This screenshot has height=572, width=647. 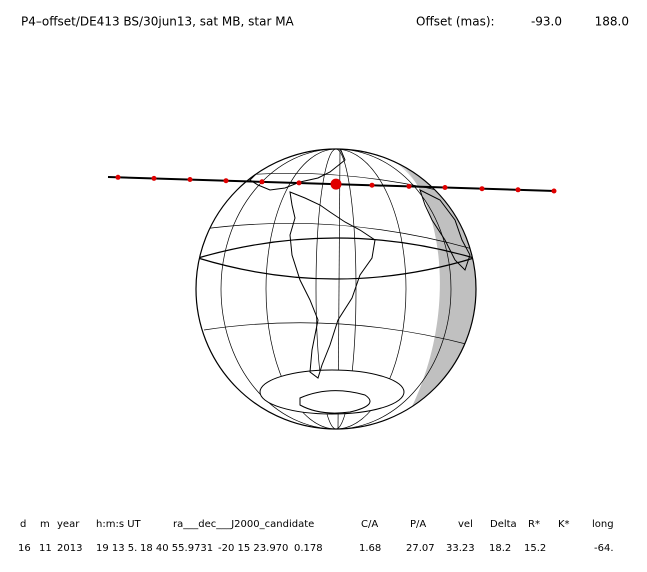 I want to click on table-cell: -20 15 23.970, so click(x=253, y=548).